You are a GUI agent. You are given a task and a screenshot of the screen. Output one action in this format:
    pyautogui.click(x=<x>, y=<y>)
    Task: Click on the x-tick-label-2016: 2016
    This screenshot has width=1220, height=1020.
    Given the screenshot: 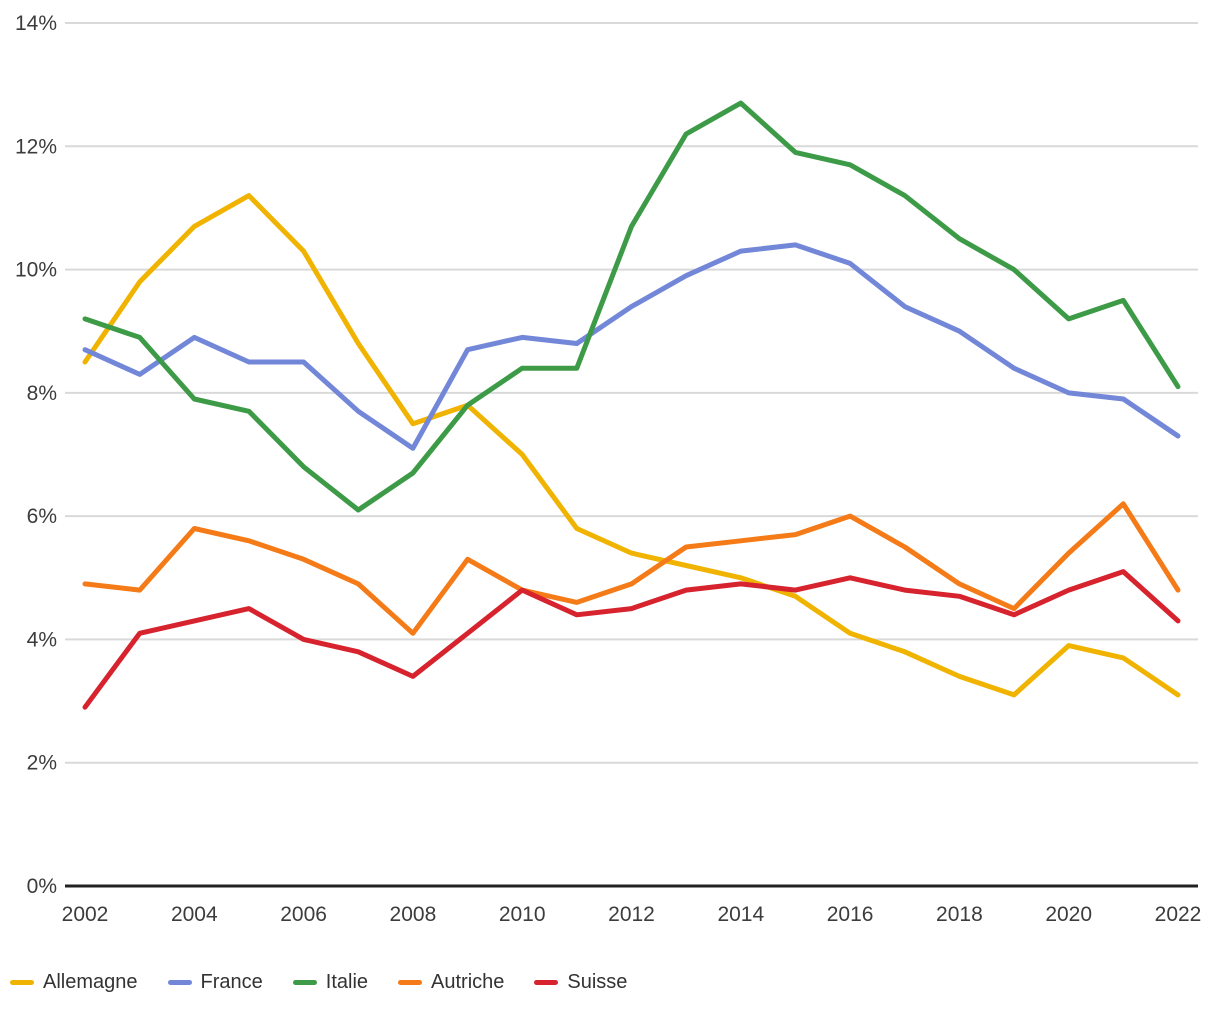 What is the action you would take?
    pyautogui.click(x=850, y=914)
    